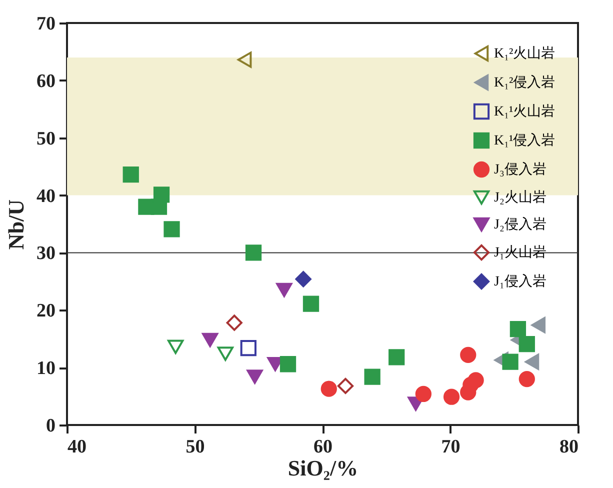  I want to click on x-axis-title: SiO₂/%, so click(323, 468).